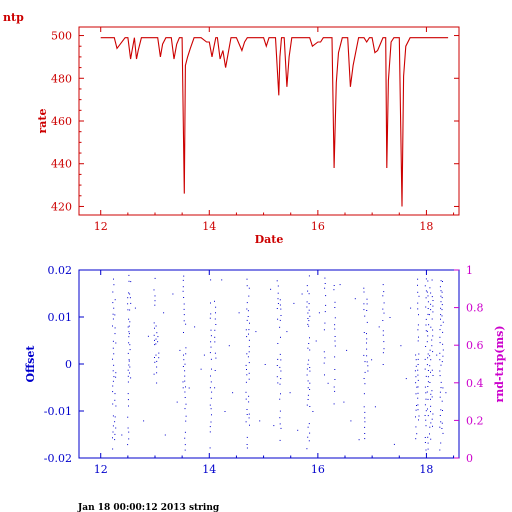  I want to click on rate-x-tick-label: 14, so click(209, 226).